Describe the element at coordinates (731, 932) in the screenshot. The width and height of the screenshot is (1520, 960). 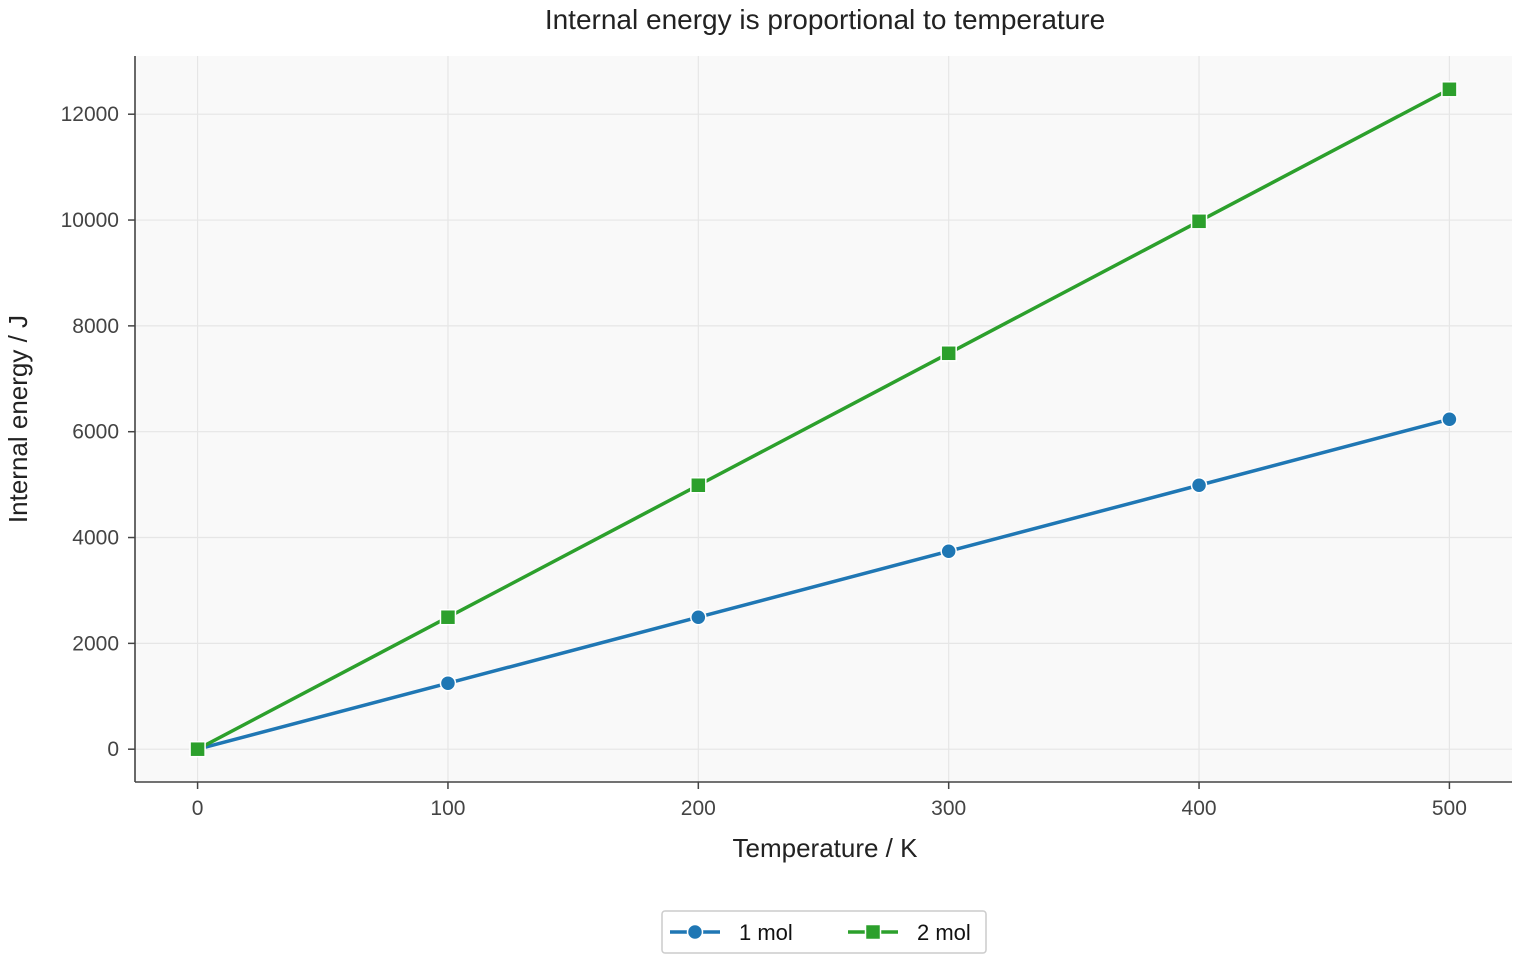
I see `legend-item-1: 1 mol` at that location.